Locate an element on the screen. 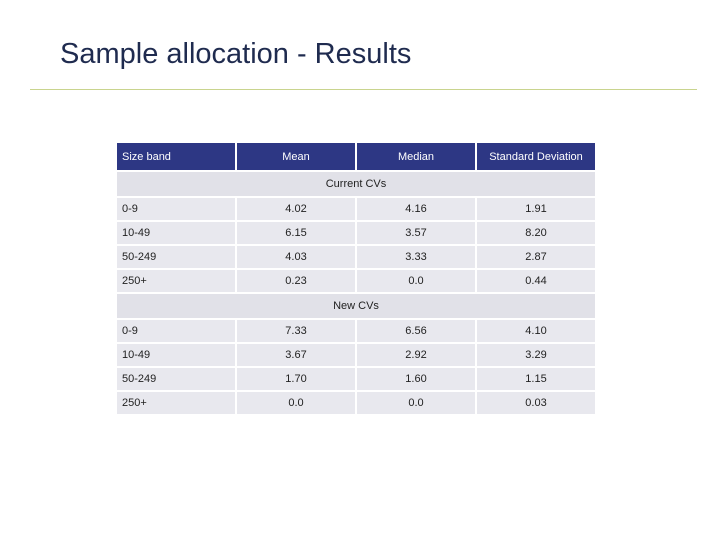  section-label: New CVs is located at coordinates (356, 306).